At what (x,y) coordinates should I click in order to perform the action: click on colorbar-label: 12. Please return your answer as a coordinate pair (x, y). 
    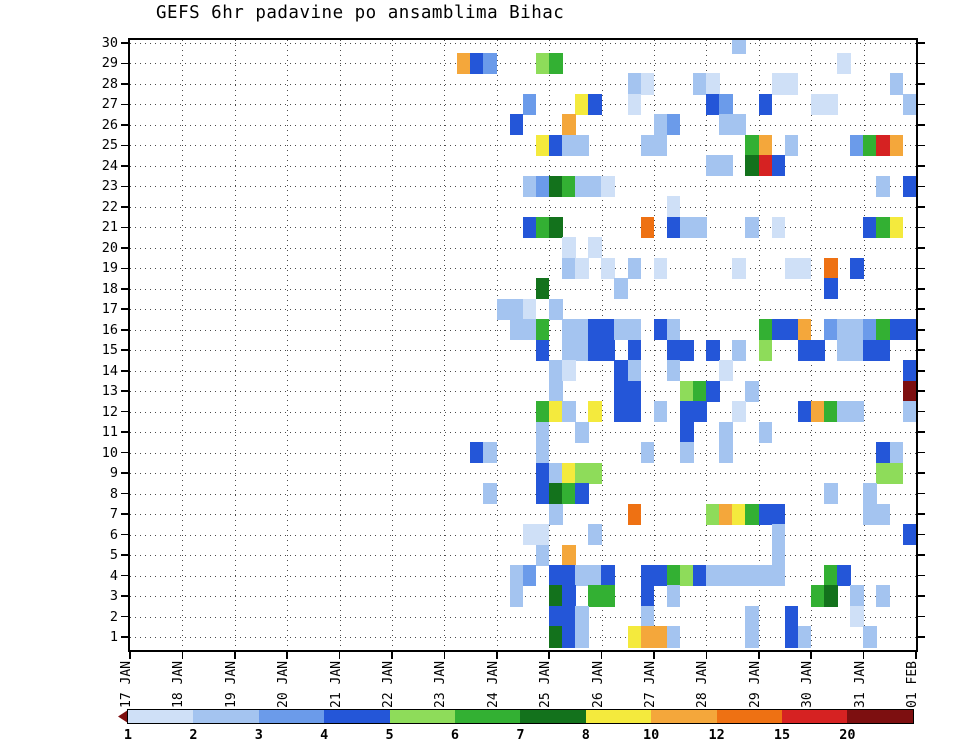
    Looking at the image, I should click on (716, 734).